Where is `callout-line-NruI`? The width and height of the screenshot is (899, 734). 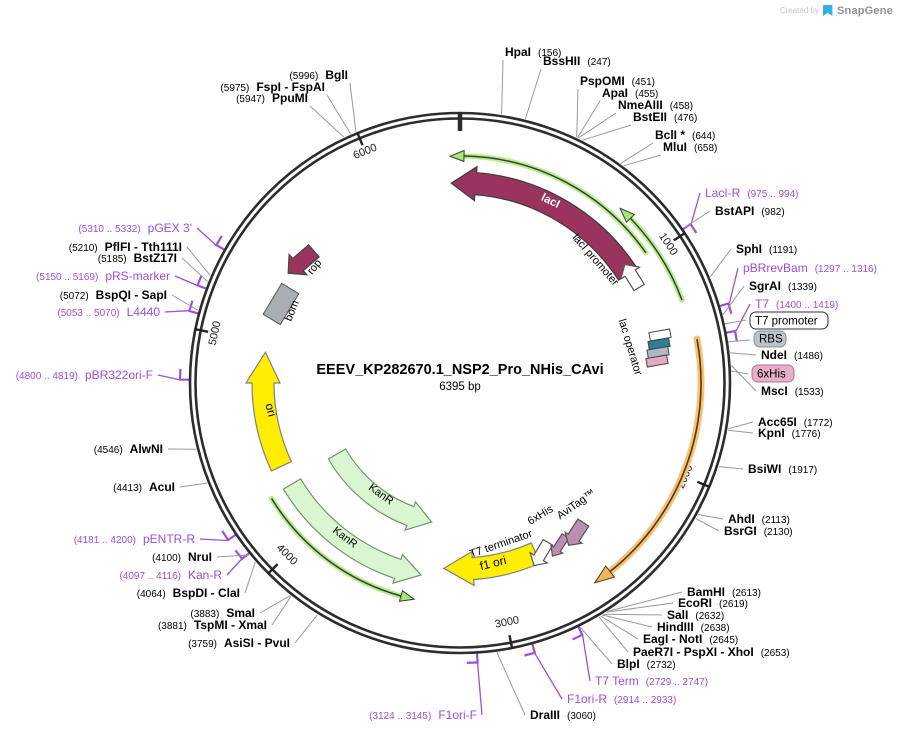
callout-line-NruI is located at coordinates (233, 556).